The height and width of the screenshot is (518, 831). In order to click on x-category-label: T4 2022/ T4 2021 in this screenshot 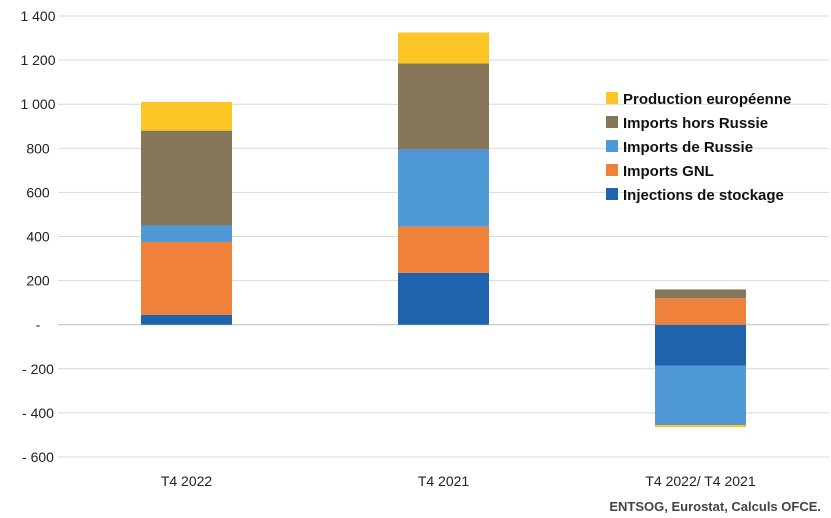, I will do `click(700, 481)`.